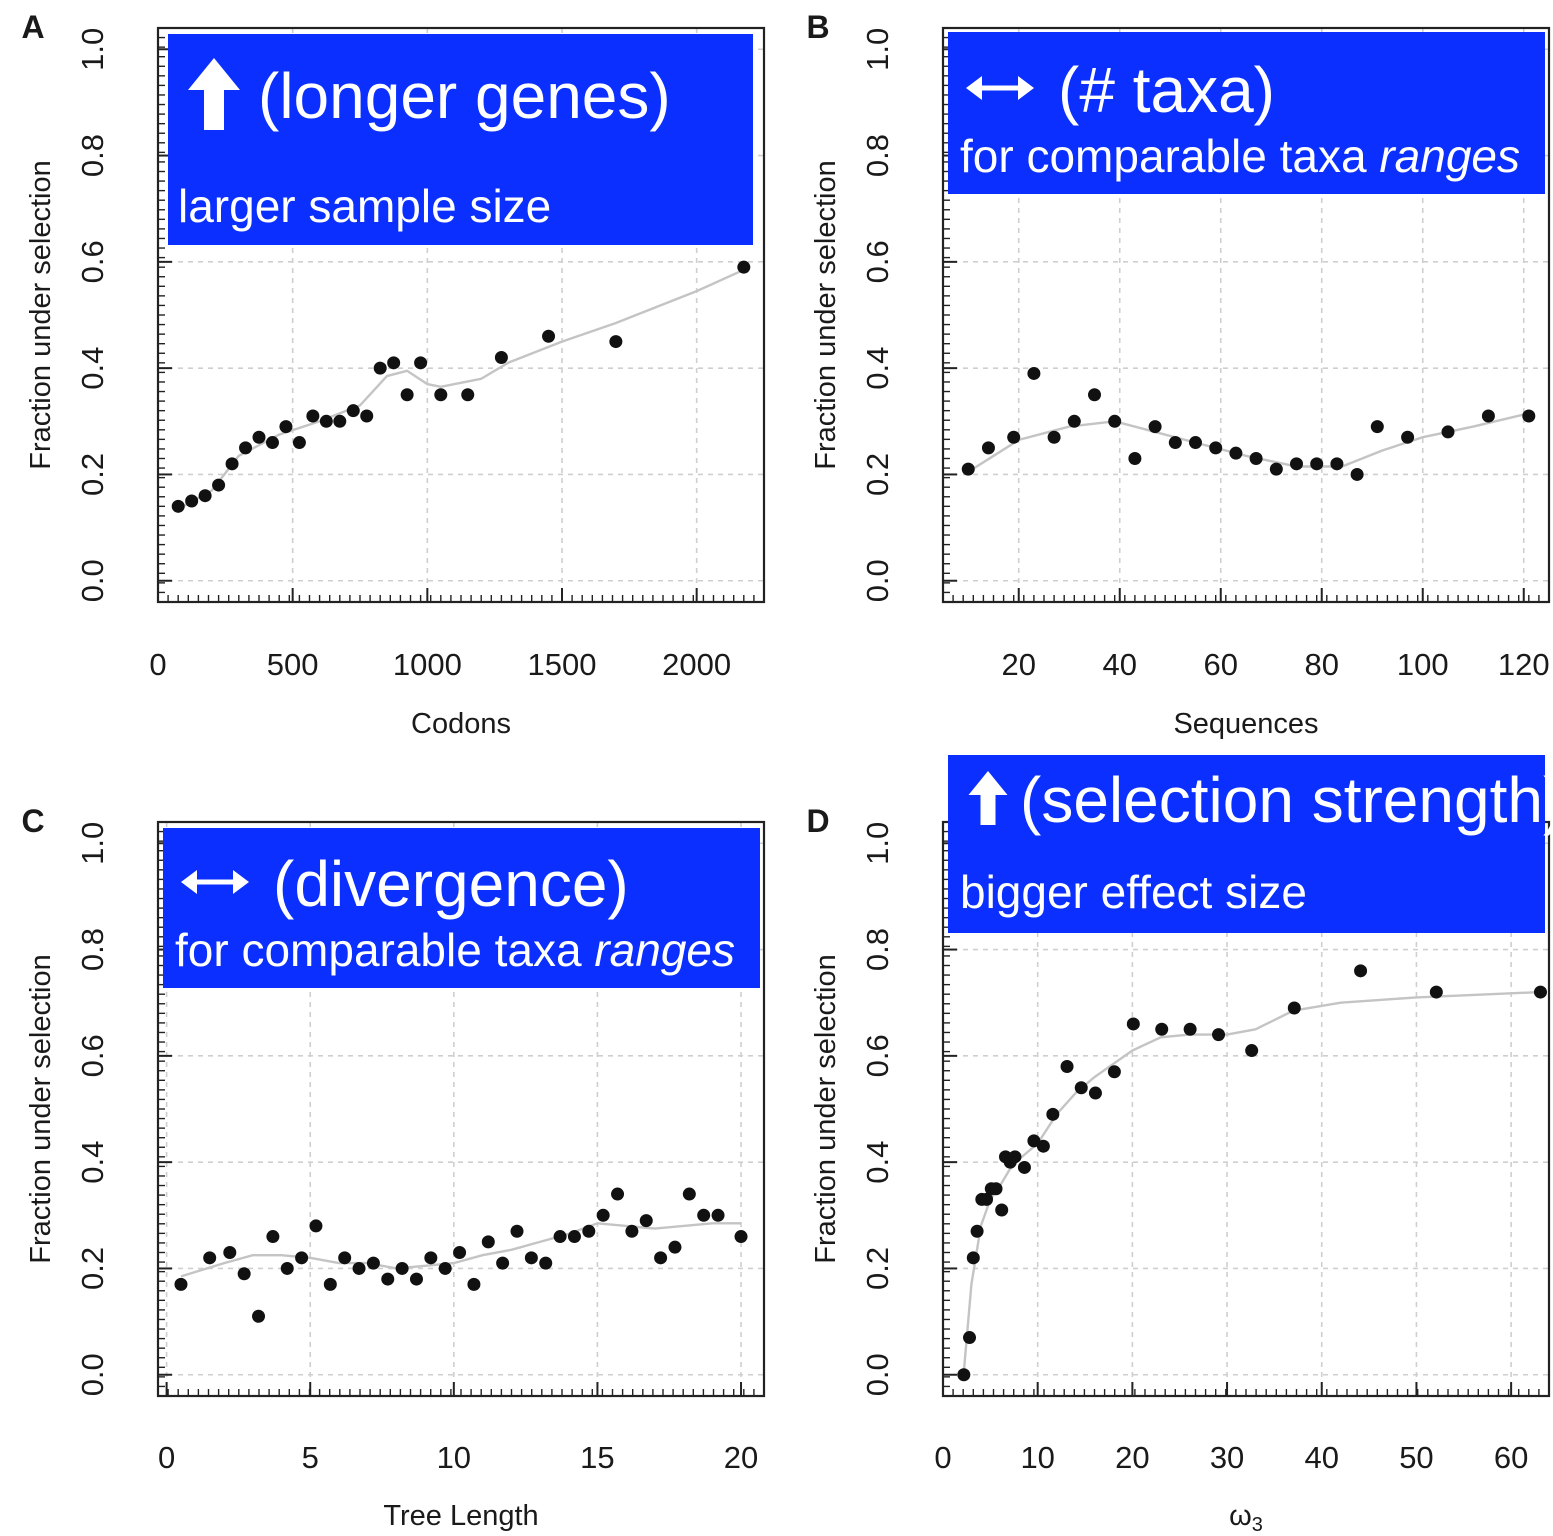 The width and height of the screenshot is (1553, 1536). What do you see at coordinates (877, 580) in the screenshot?
I see `y-tick-label: 0.0` at bounding box center [877, 580].